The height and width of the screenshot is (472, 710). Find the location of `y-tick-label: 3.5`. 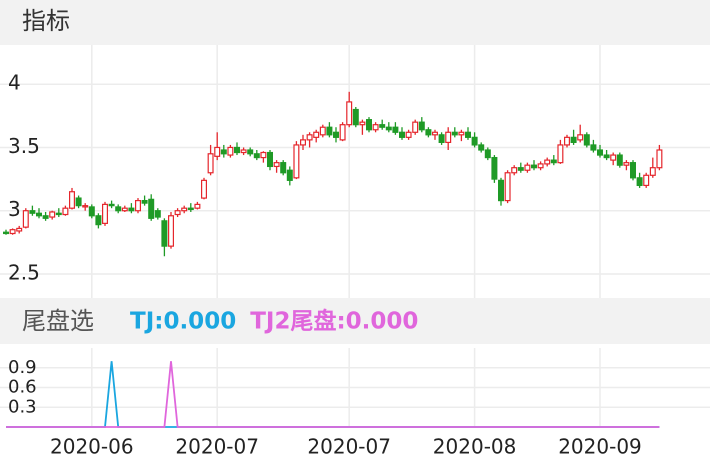

y-tick-label: 3.5 is located at coordinates (24, 146).